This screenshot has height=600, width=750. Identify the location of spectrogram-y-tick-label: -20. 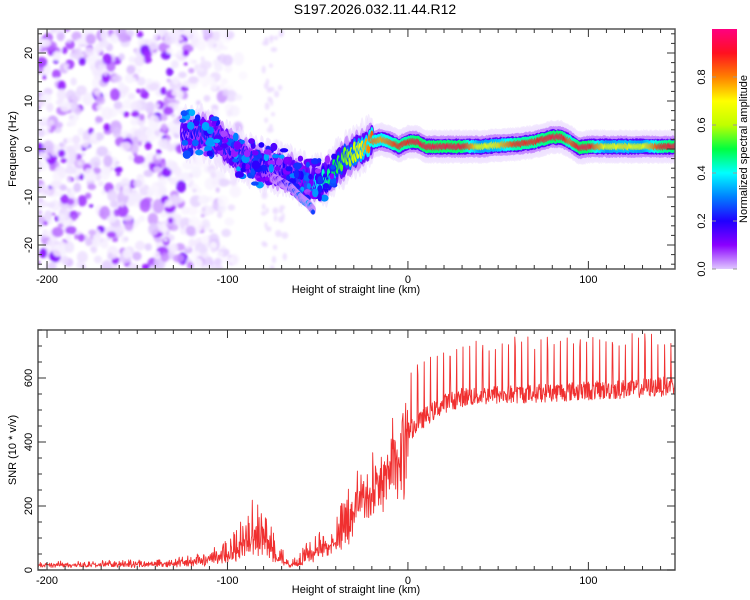
(29, 245).